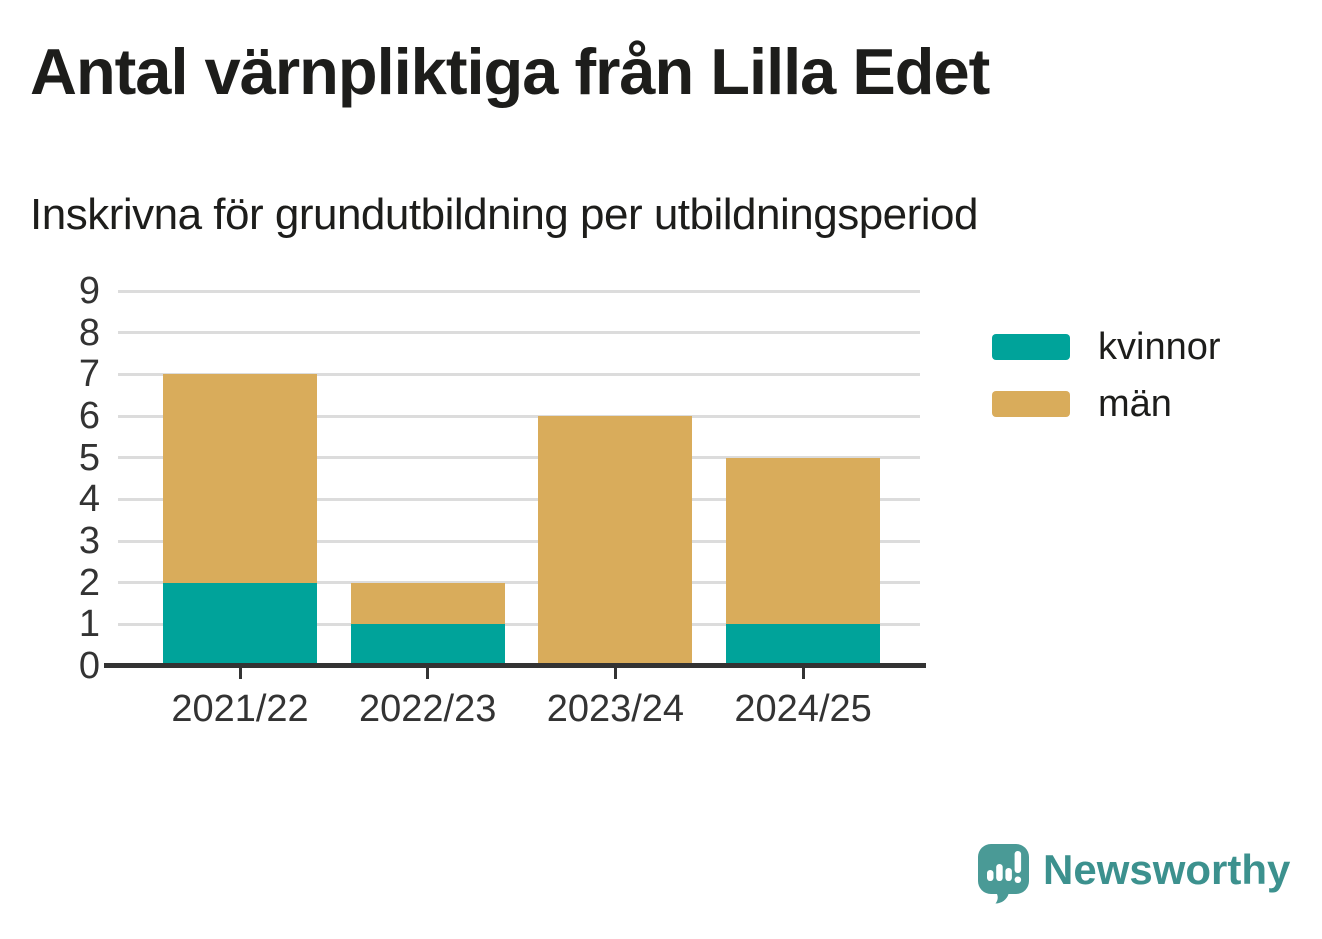 Image resolution: width=1322 pixels, height=939 pixels. I want to click on x-axis-line, so click(515, 665).